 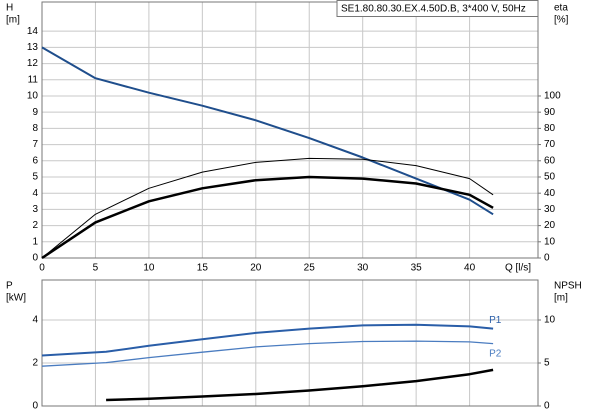 I want to click on y2-axis-label: NPSH, so click(x=568, y=286).